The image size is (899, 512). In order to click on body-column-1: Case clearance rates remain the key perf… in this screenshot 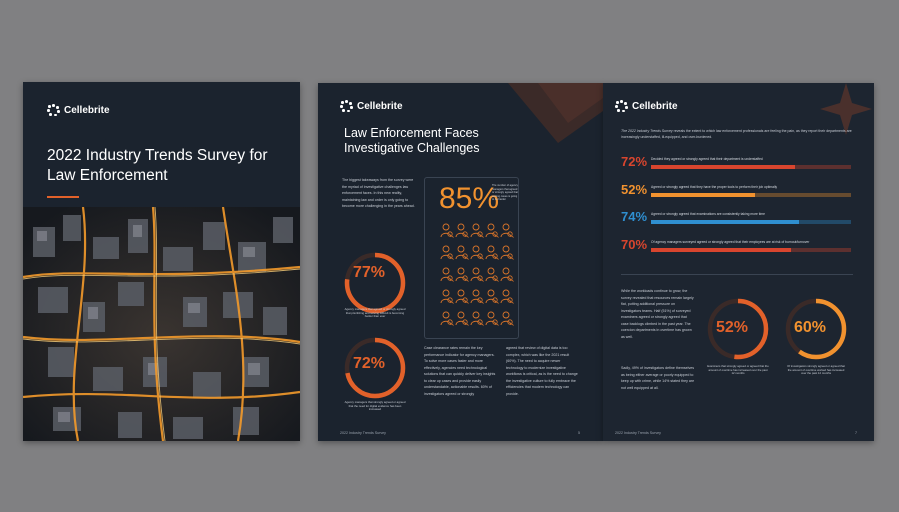, I will do `click(460, 371)`.